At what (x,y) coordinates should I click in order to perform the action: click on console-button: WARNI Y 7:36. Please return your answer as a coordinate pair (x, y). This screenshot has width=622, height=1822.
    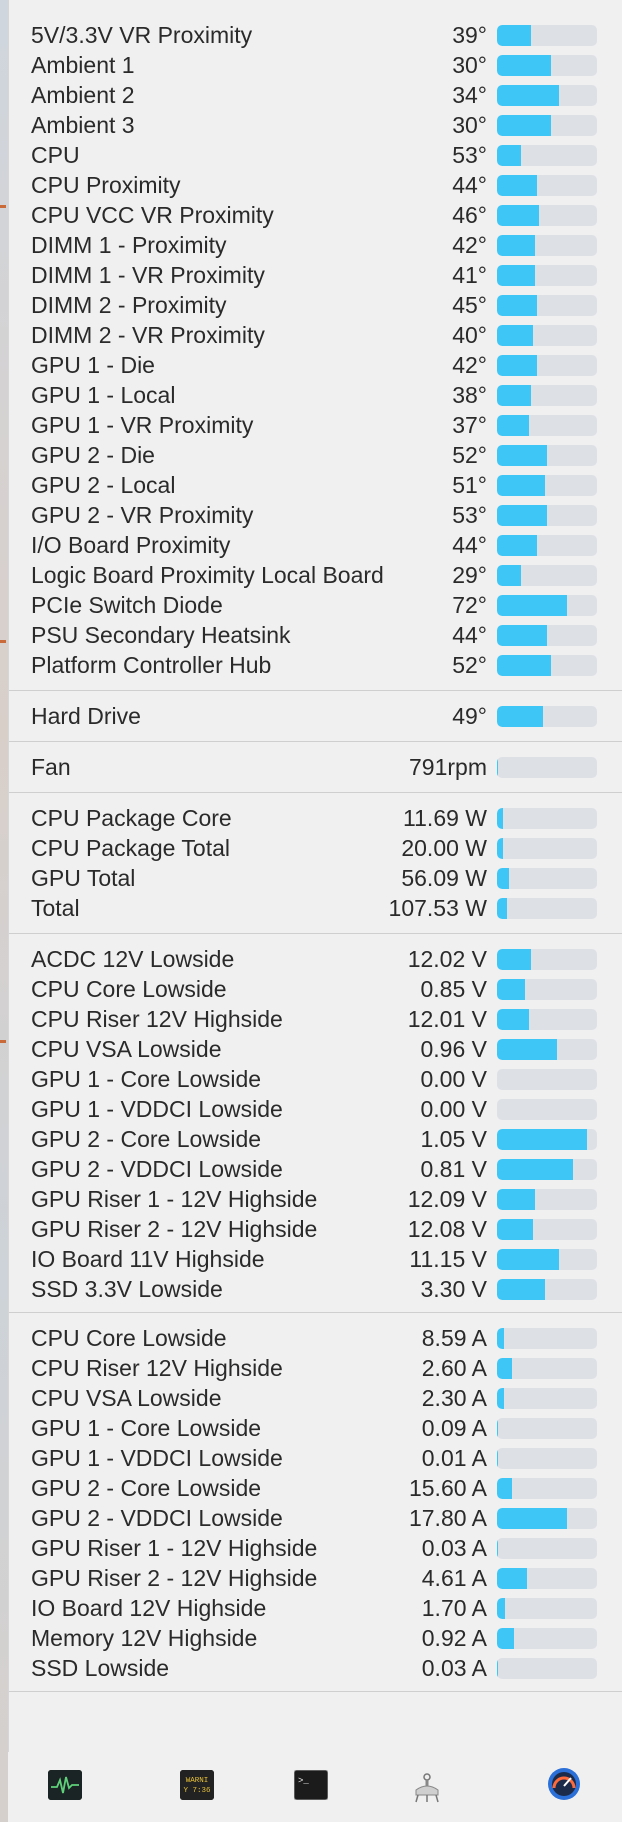
    Looking at the image, I should click on (197, 1785).